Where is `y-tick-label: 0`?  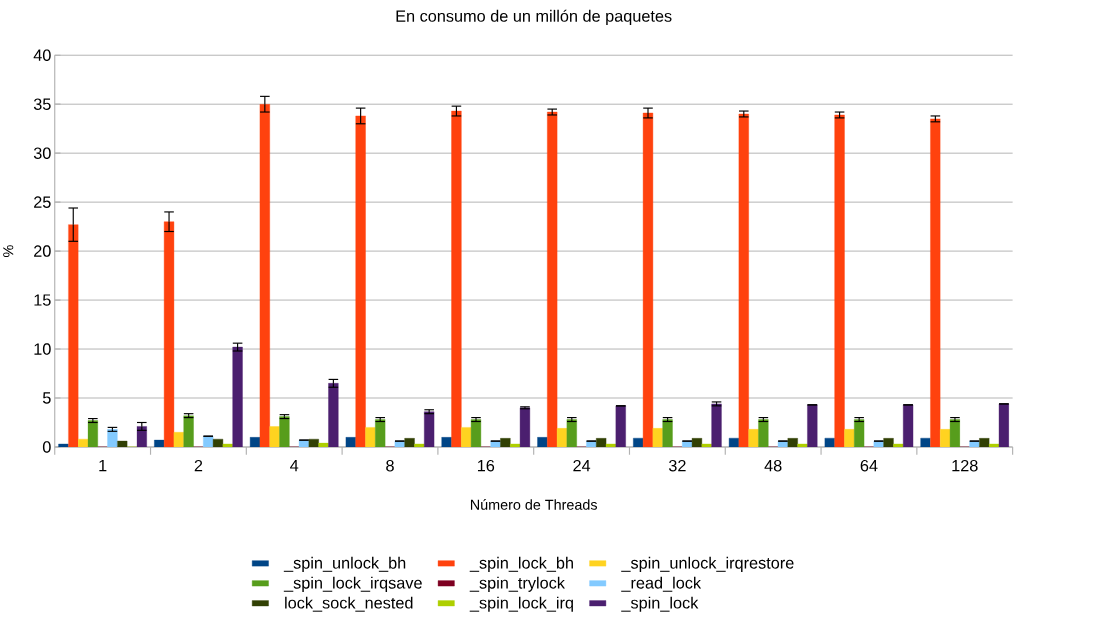 y-tick-label: 0 is located at coordinates (46, 447).